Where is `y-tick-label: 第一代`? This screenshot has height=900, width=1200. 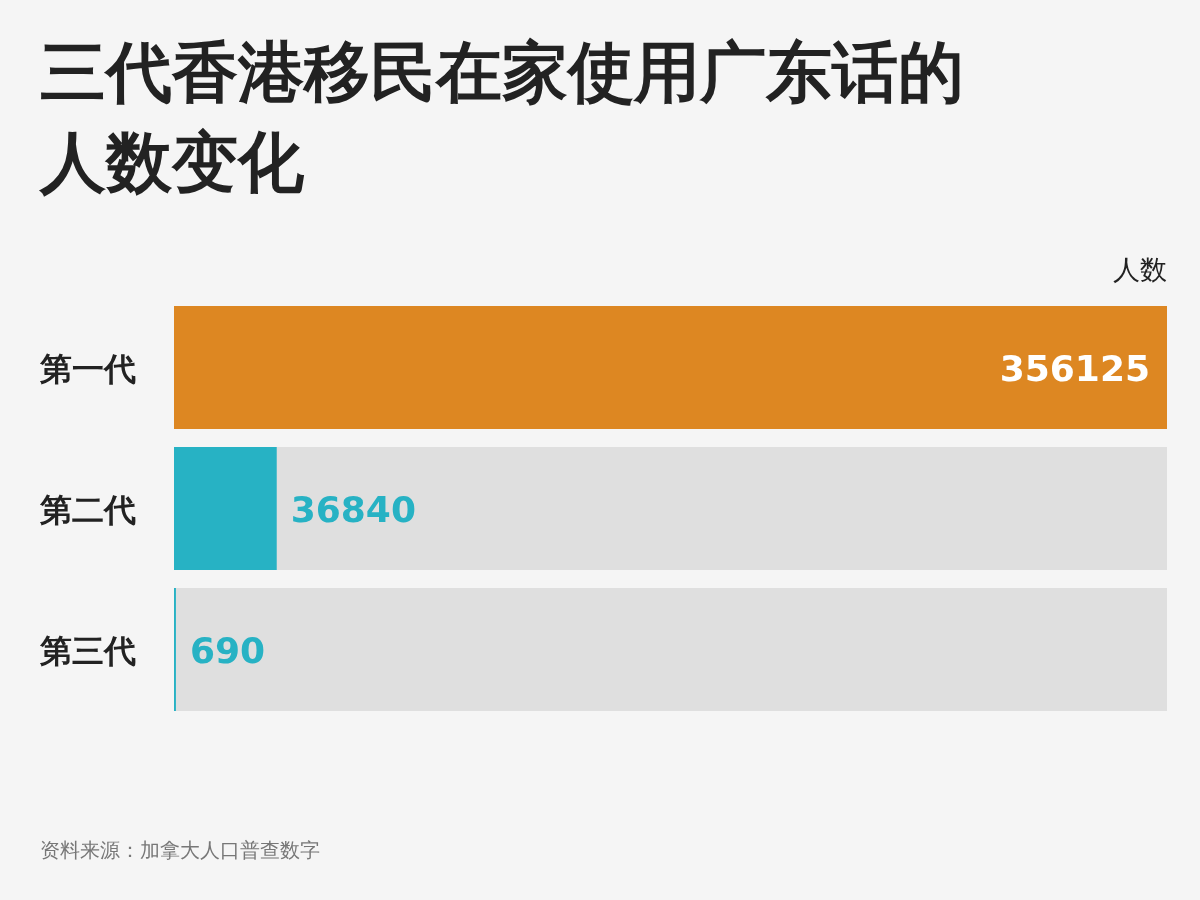
y-tick-label: 第一代 is located at coordinates (87, 368).